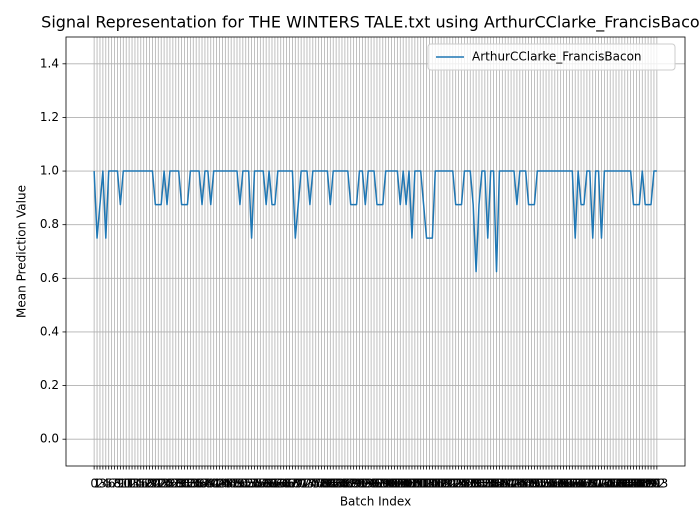  I want to click on x-tick-label: 35, so click(196, 484).